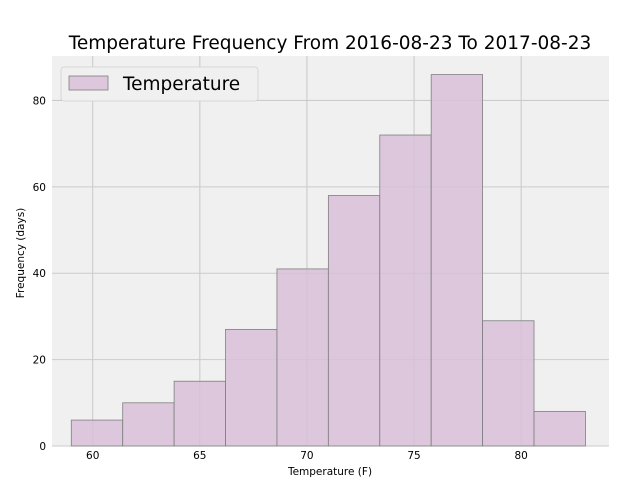 The width and height of the screenshot is (640, 480). Describe the element at coordinates (39, 361) in the screenshot. I see `y-tick-label: 20` at that location.